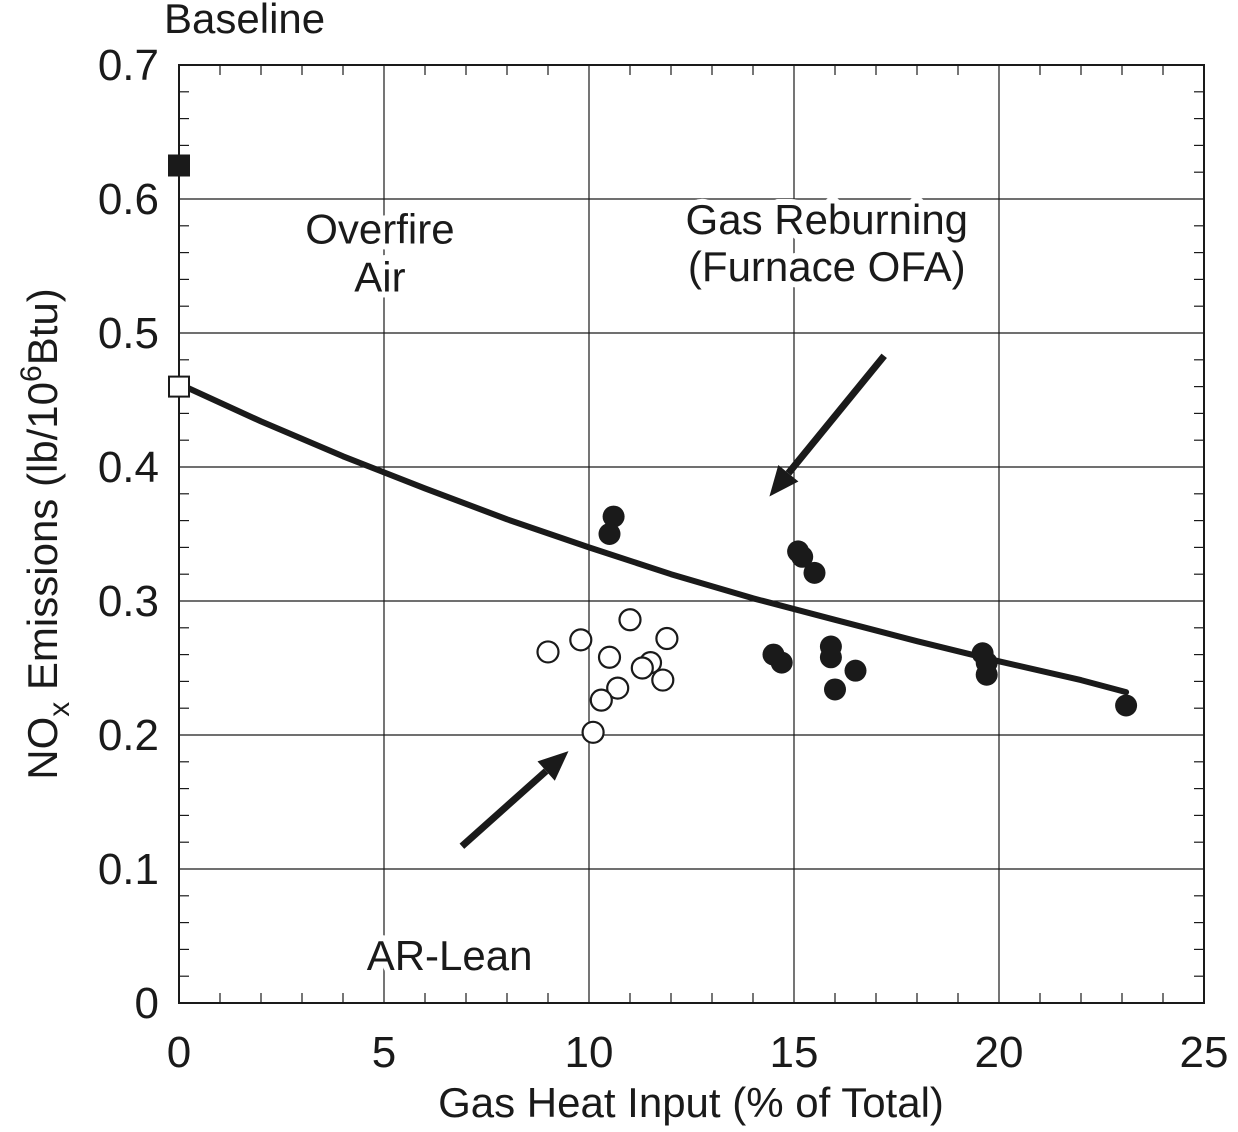  Describe the element at coordinates (827, 219) in the screenshot. I see `annotation-label: Gas Reburning` at that location.